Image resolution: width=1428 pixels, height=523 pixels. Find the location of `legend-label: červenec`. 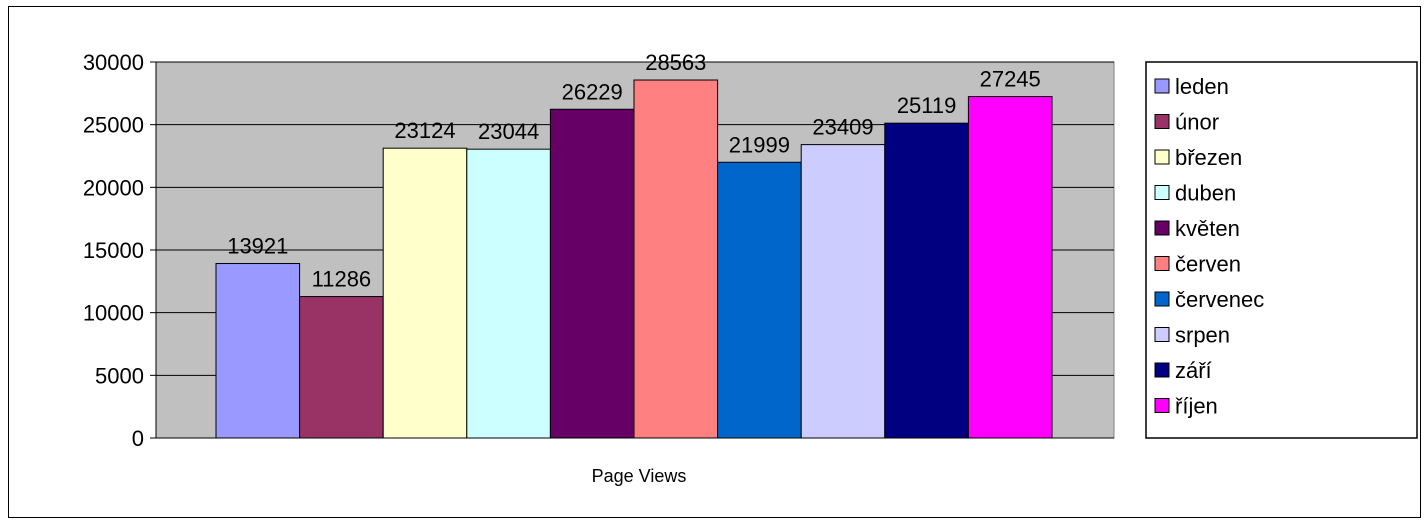

legend-label: červenec is located at coordinates (1219, 299).